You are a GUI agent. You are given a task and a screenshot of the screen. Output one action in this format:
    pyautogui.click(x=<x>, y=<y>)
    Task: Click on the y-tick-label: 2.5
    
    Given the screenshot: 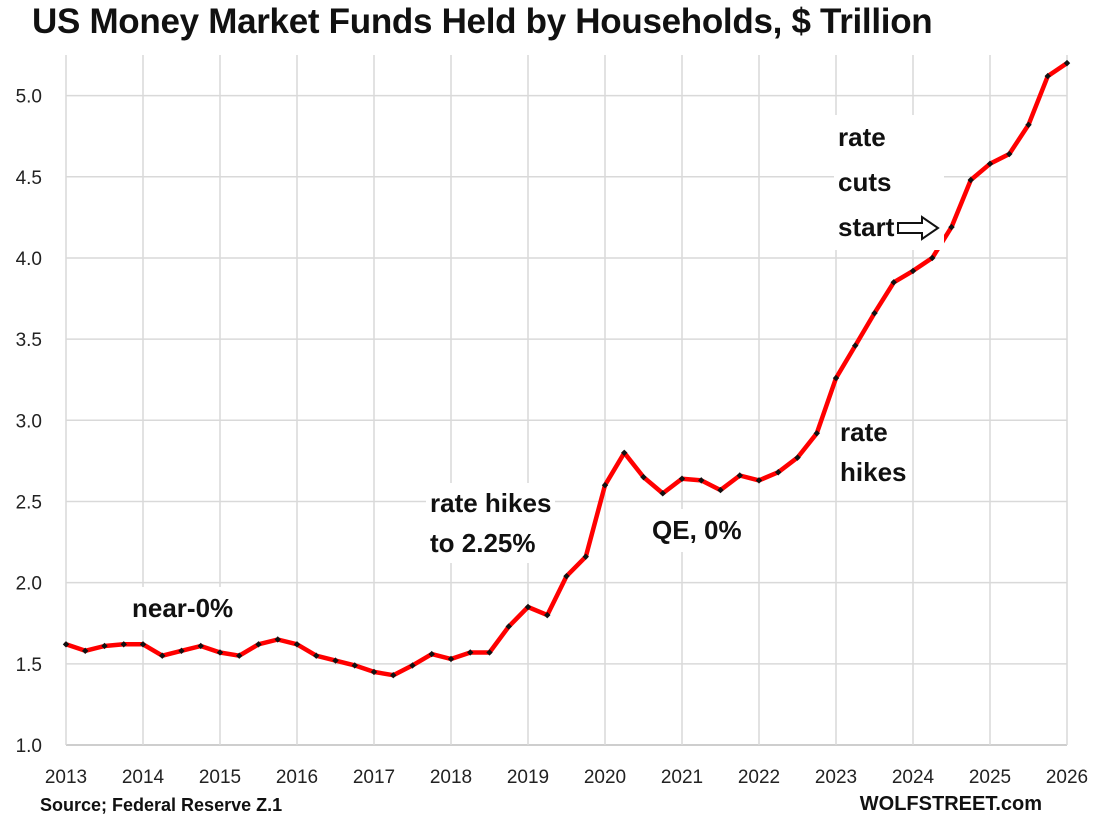 What is the action you would take?
    pyautogui.click(x=29, y=502)
    